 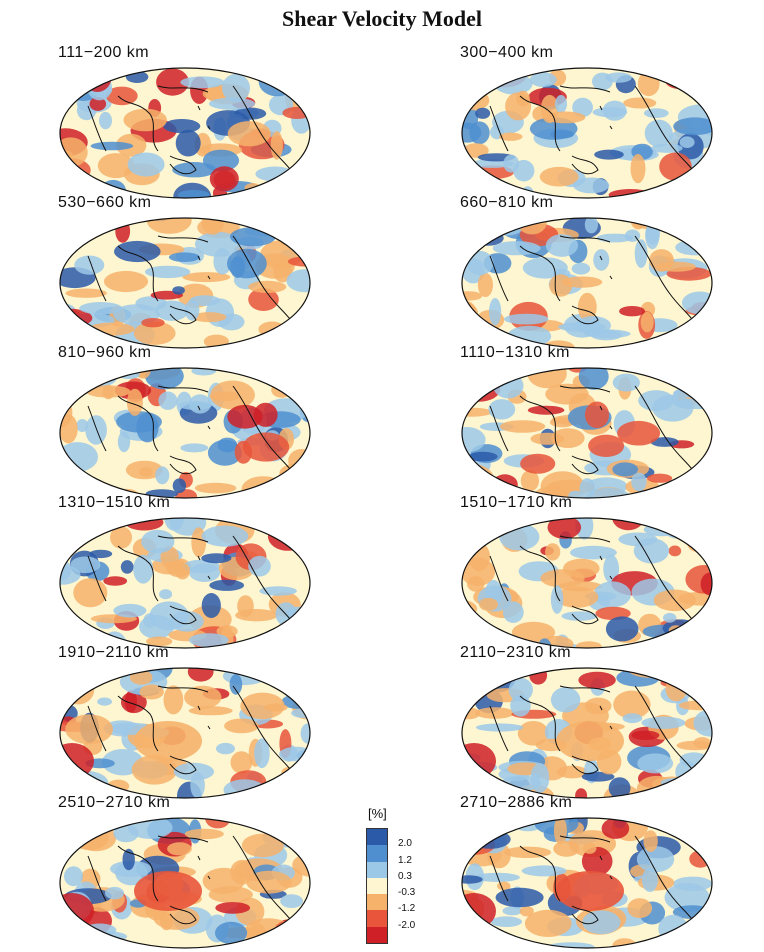 I want to click on depth-label: 111−200 km, so click(x=104, y=52).